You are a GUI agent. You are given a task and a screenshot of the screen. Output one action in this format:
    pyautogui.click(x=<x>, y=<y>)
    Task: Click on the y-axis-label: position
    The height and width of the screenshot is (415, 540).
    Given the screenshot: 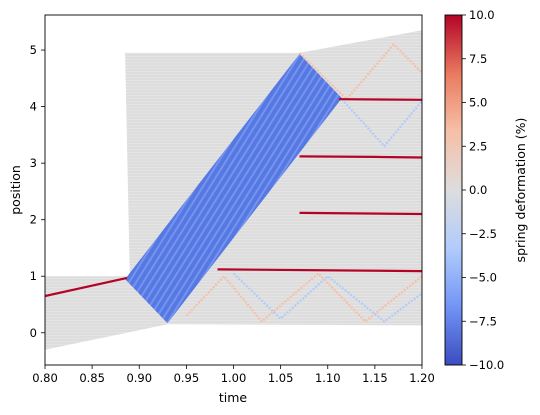 What is the action you would take?
    pyautogui.click(x=15, y=190)
    